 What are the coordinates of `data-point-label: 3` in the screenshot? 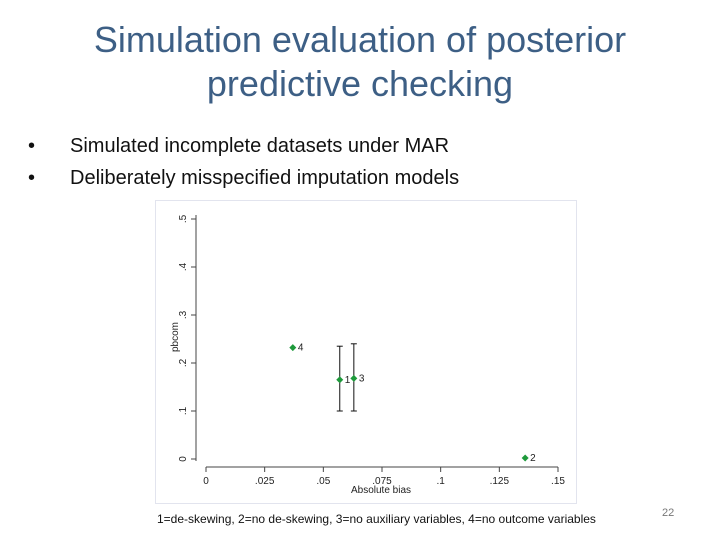 It's located at (362, 378).